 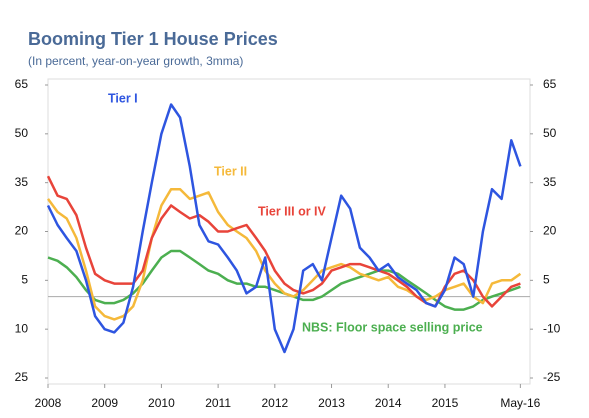 What do you see at coordinates (550, 133) in the screenshot?
I see `y2-tick-label: 50` at bounding box center [550, 133].